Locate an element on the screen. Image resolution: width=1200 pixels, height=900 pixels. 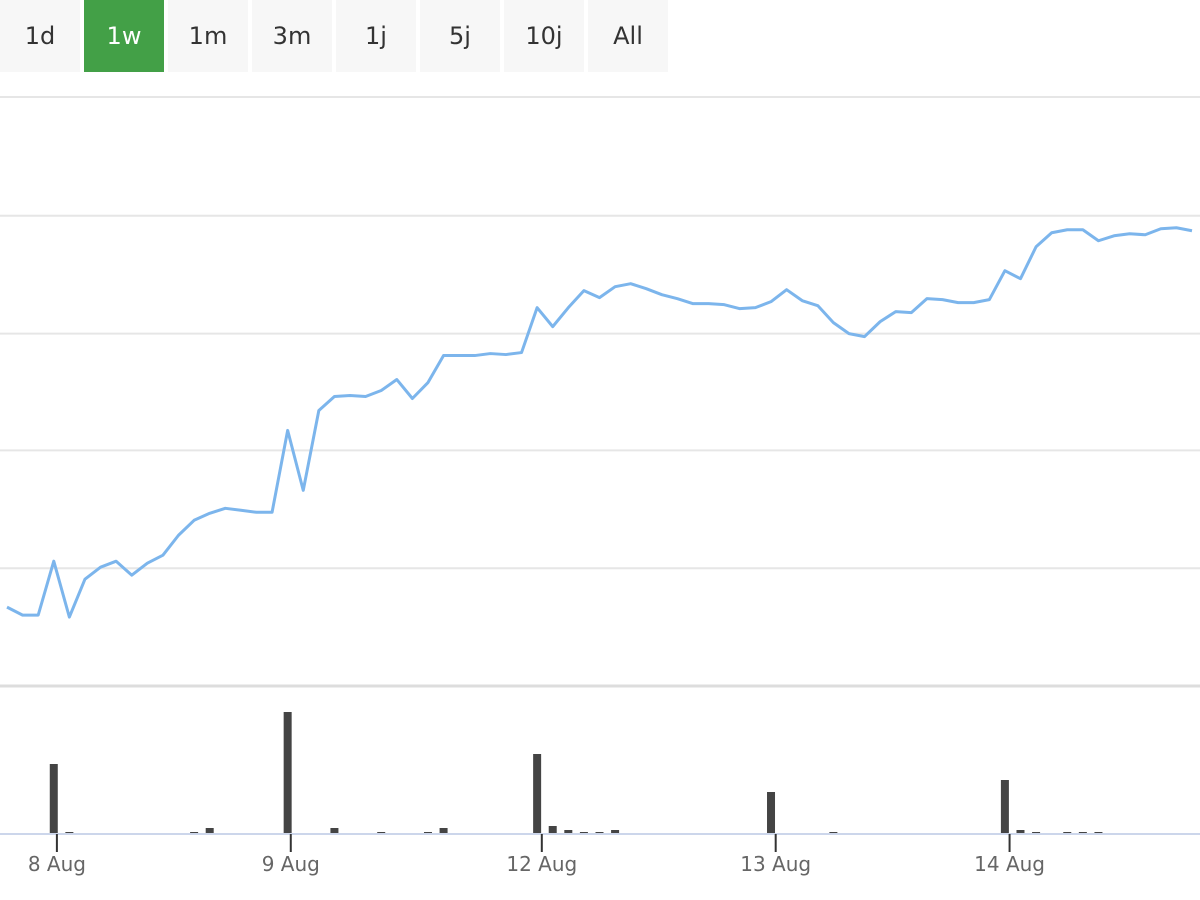
x-tick-label: 8 Aug is located at coordinates (57, 864).